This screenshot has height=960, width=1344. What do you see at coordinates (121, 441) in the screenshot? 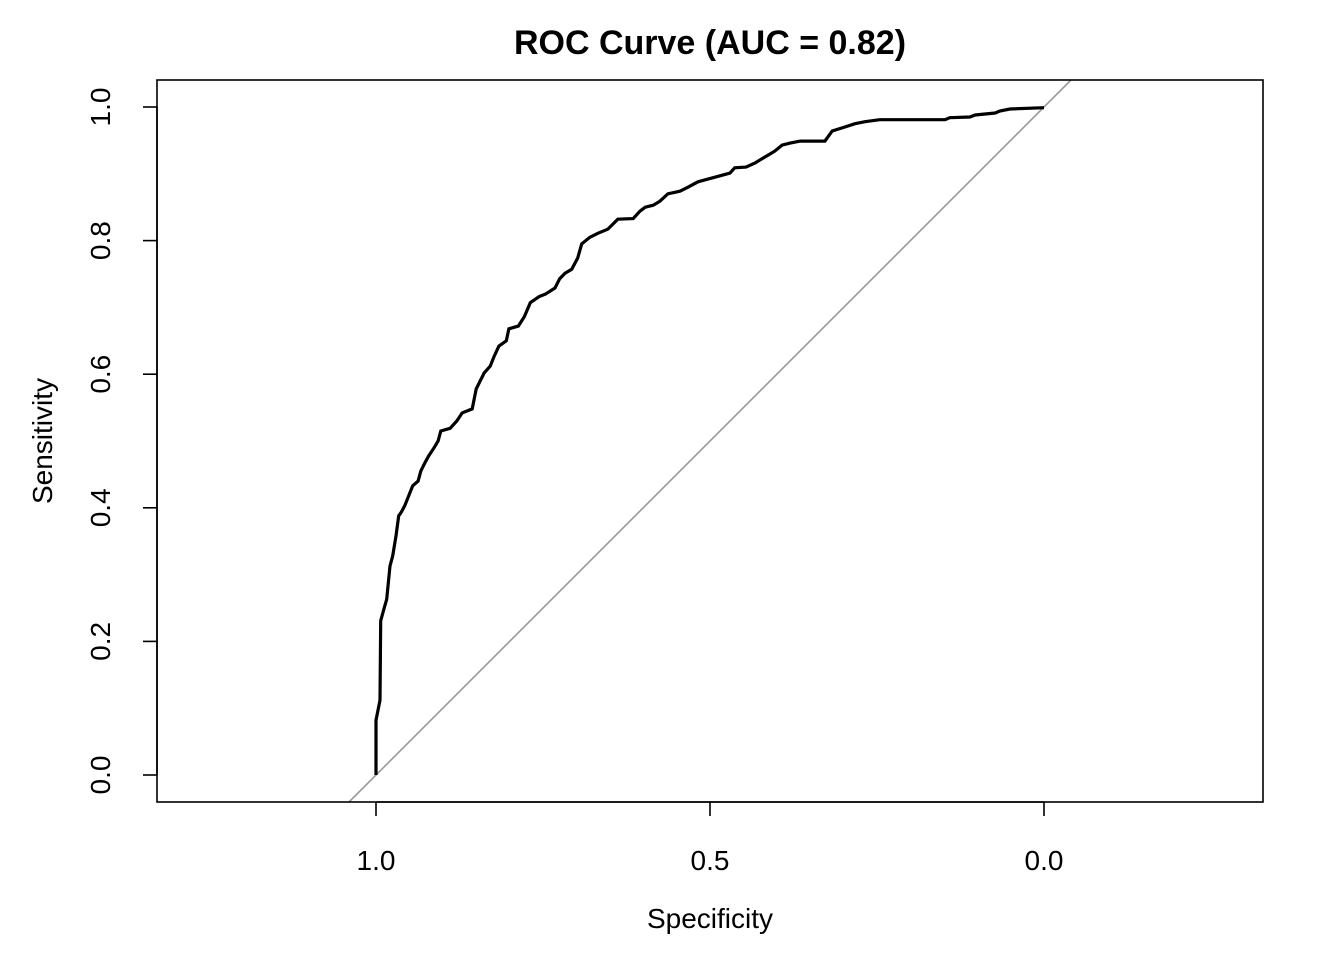
I see `y-axis: 0.0 0.2 0.4 0.6 0.8 1.0` at bounding box center [121, 441].